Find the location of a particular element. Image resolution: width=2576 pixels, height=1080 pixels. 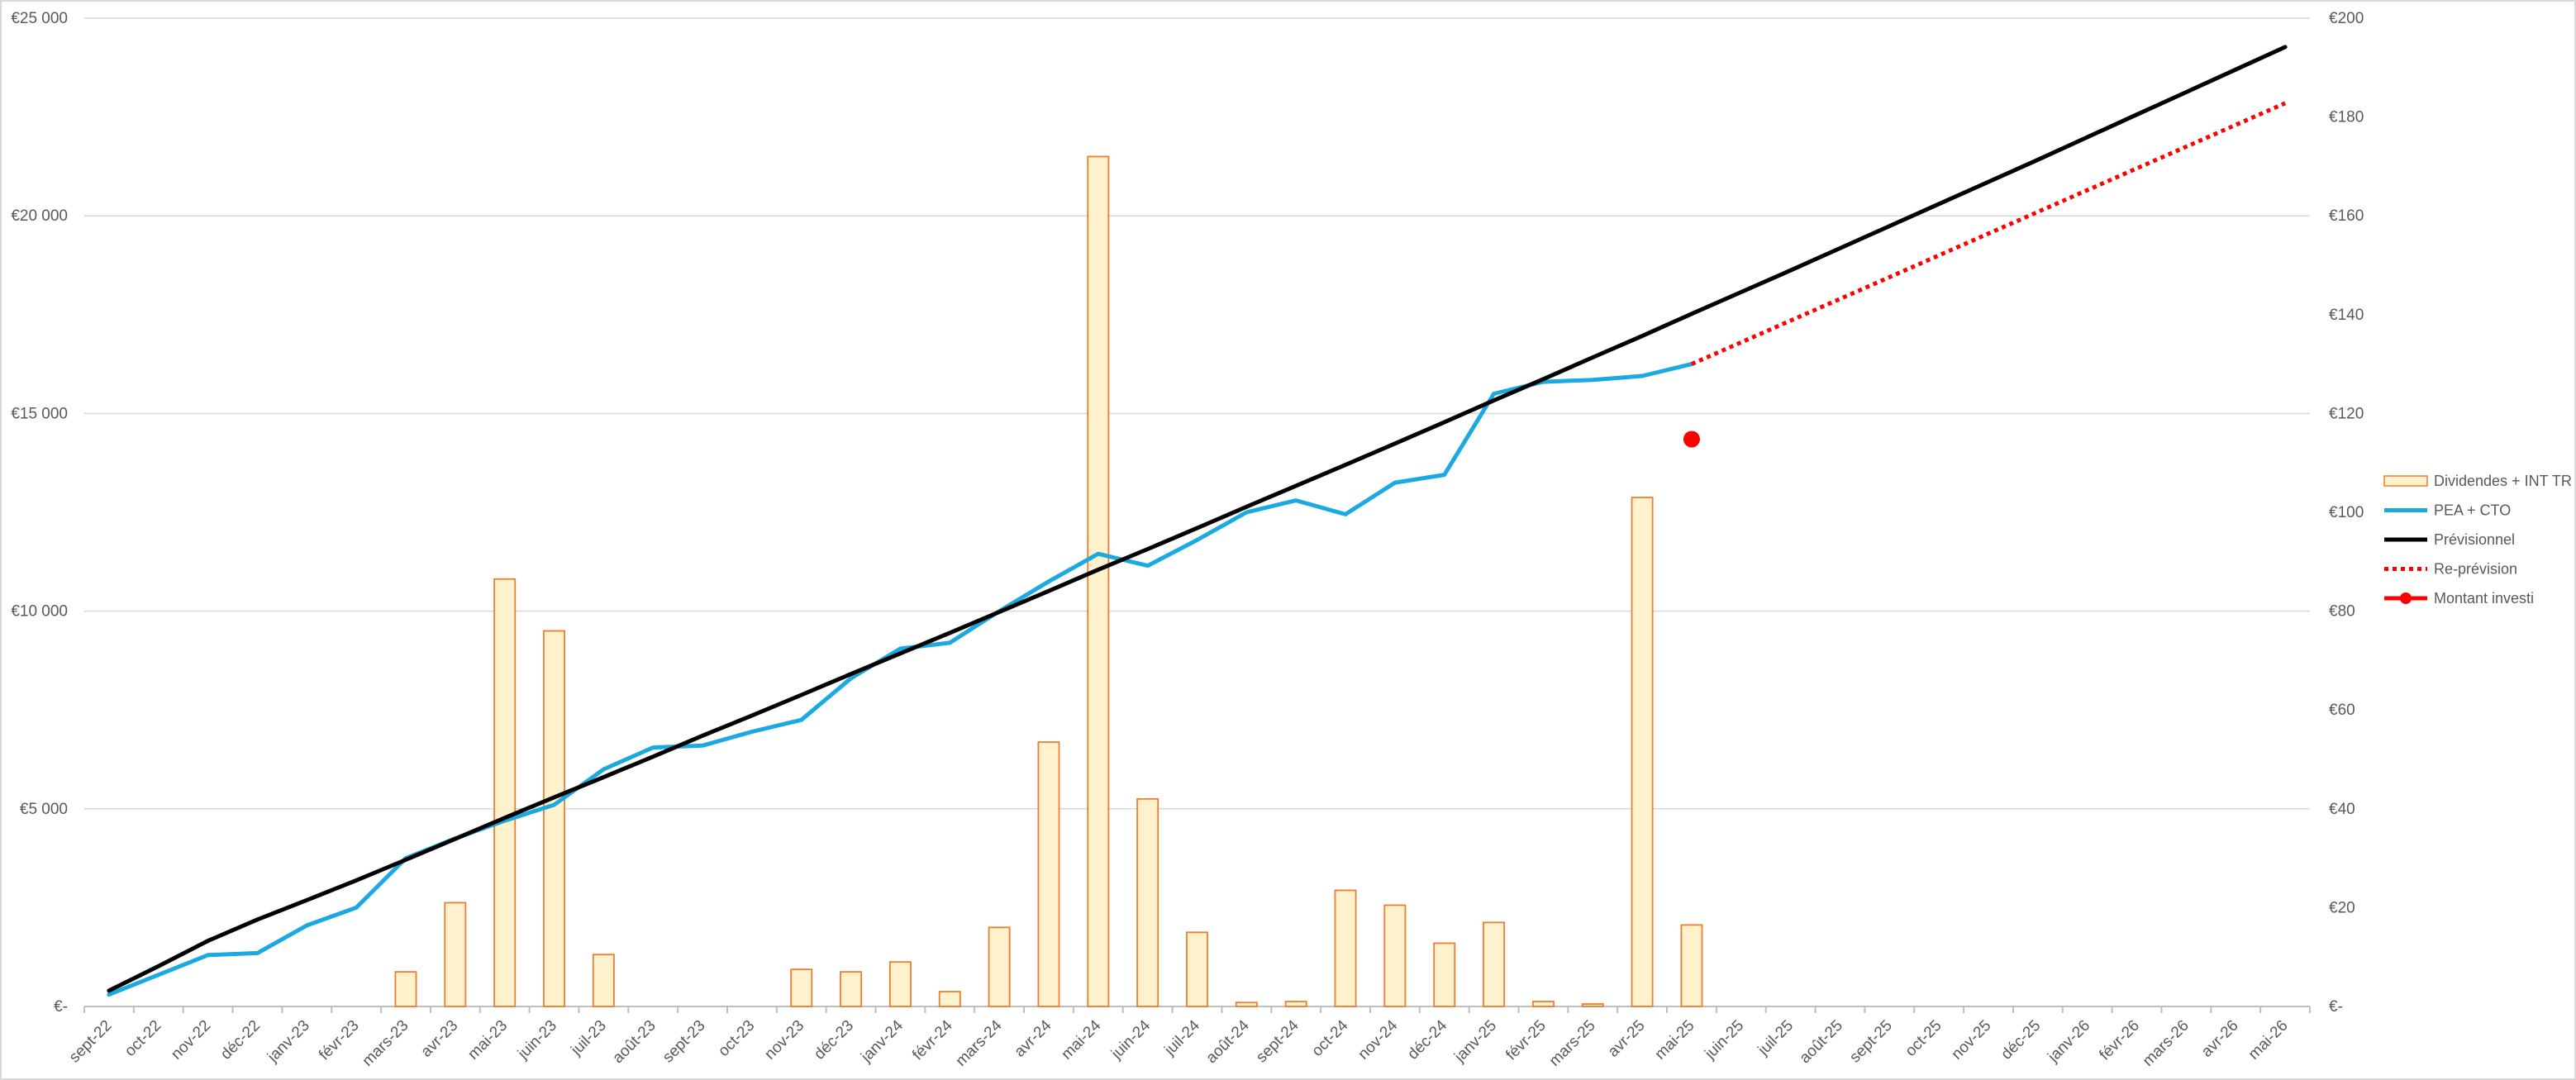

x-tick-label: juil-23 is located at coordinates (588, 1038).